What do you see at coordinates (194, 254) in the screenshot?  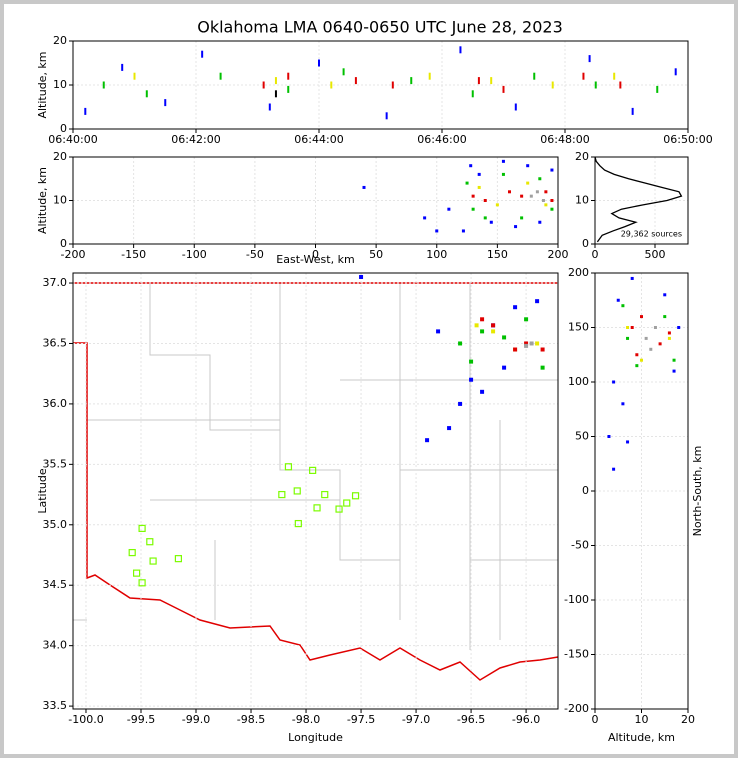 I see `x-tick-label: -100` at bounding box center [194, 254].